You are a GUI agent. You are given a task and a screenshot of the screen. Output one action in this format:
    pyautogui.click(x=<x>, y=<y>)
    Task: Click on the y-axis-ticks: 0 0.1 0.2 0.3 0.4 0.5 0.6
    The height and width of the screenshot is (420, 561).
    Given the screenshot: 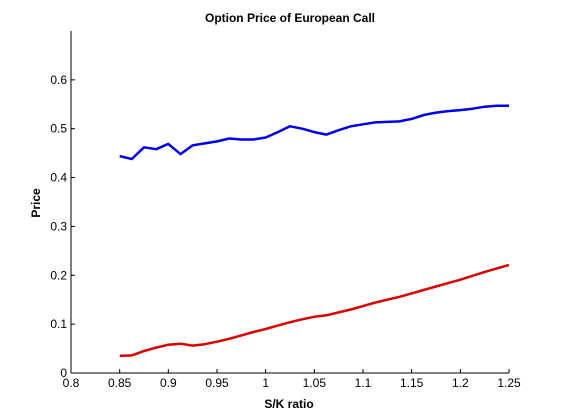 What is the action you would take?
    pyautogui.click(x=62, y=226)
    